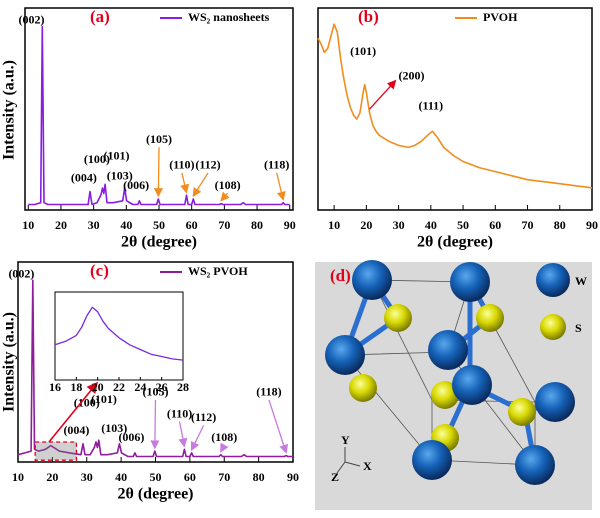 This screenshot has width=600, height=518. Describe the element at coordinates (56, 451) in the screenshot. I see `zoom-box` at that location.